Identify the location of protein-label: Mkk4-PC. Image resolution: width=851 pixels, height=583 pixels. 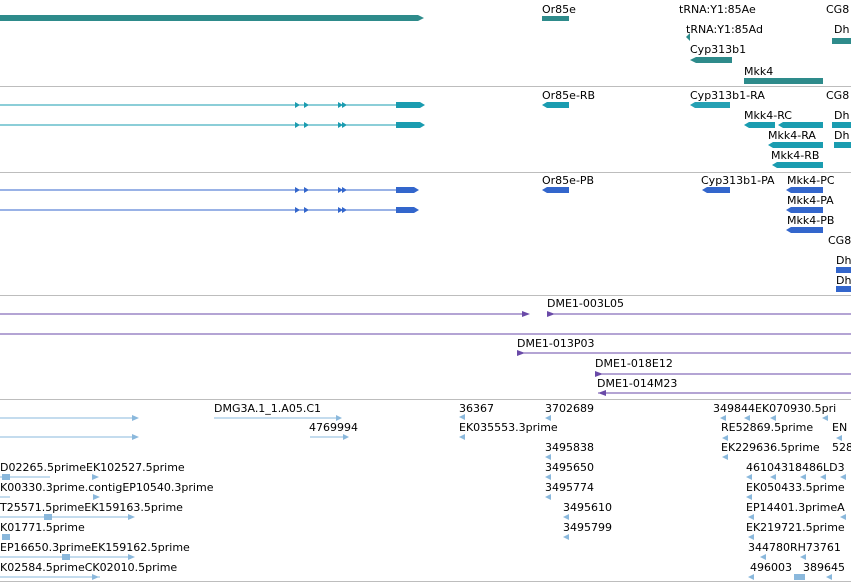
(811, 180).